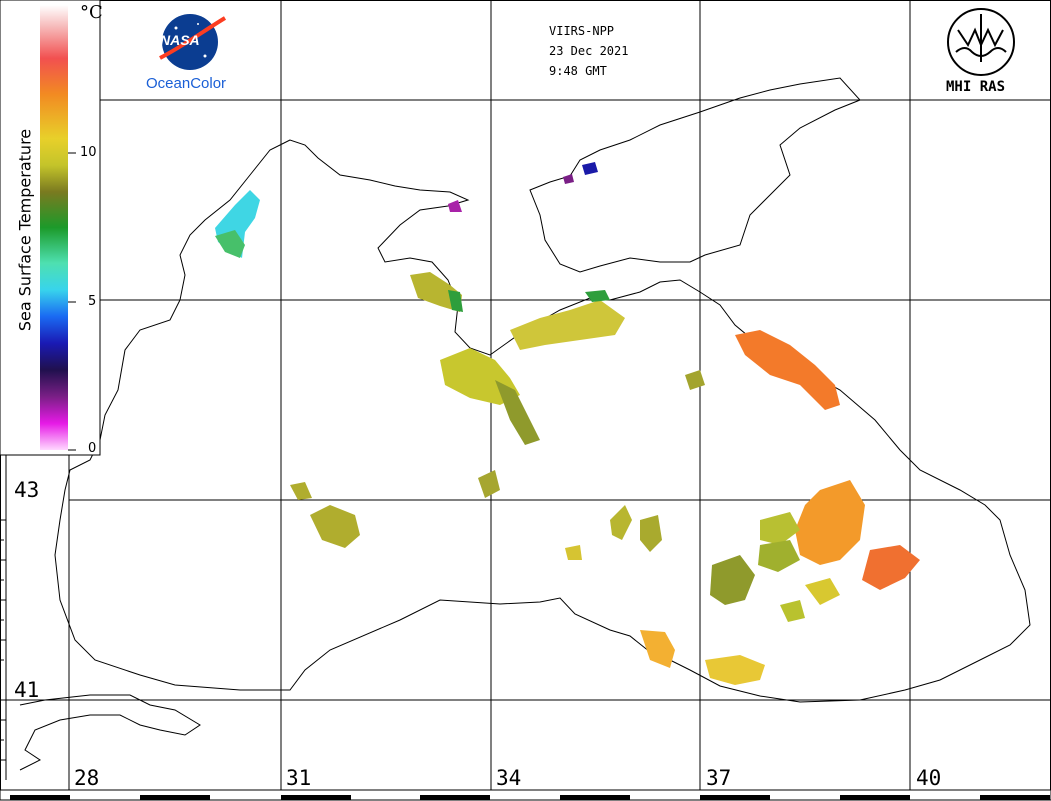 The height and width of the screenshot is (801, 1051). What do you see at coordinates (578, 71) in the screenshot?
I see `time-label: 9:48 GMT` at bounding box center [578, 71].